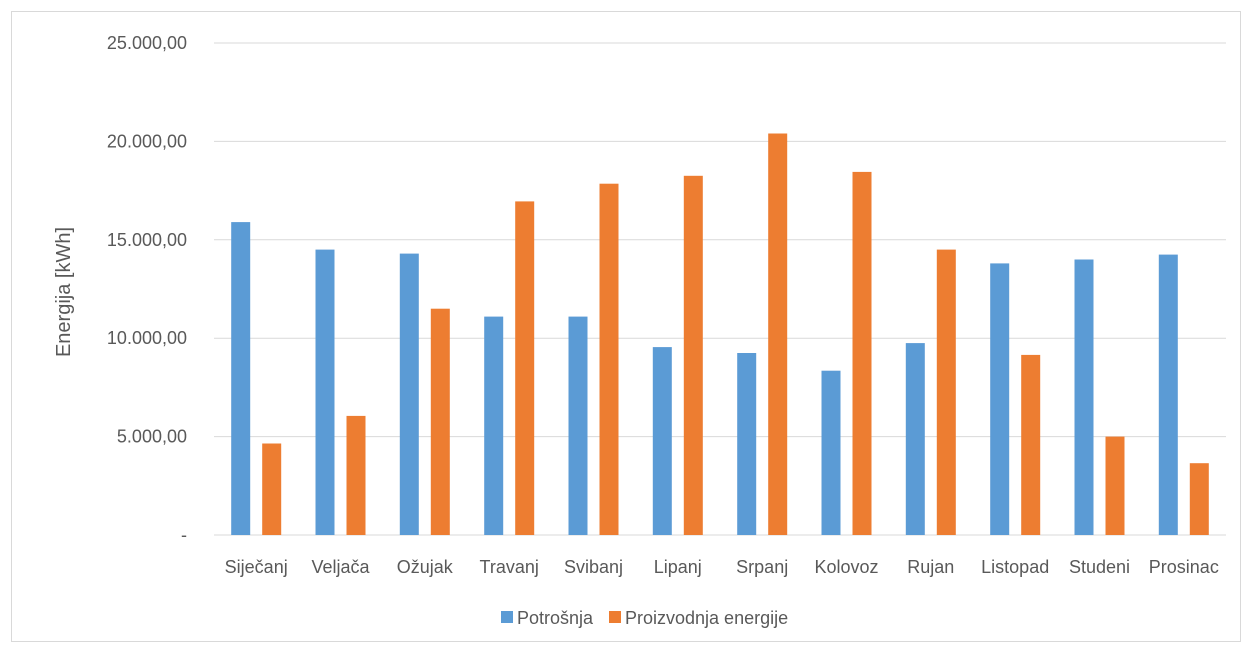 The width and height of the screenshot is (1247, 648). What do you see at coordinates (409, 394) in the screenshot?
I see `bar-potrosnja-ozujak` at bounding box center [409, 394].